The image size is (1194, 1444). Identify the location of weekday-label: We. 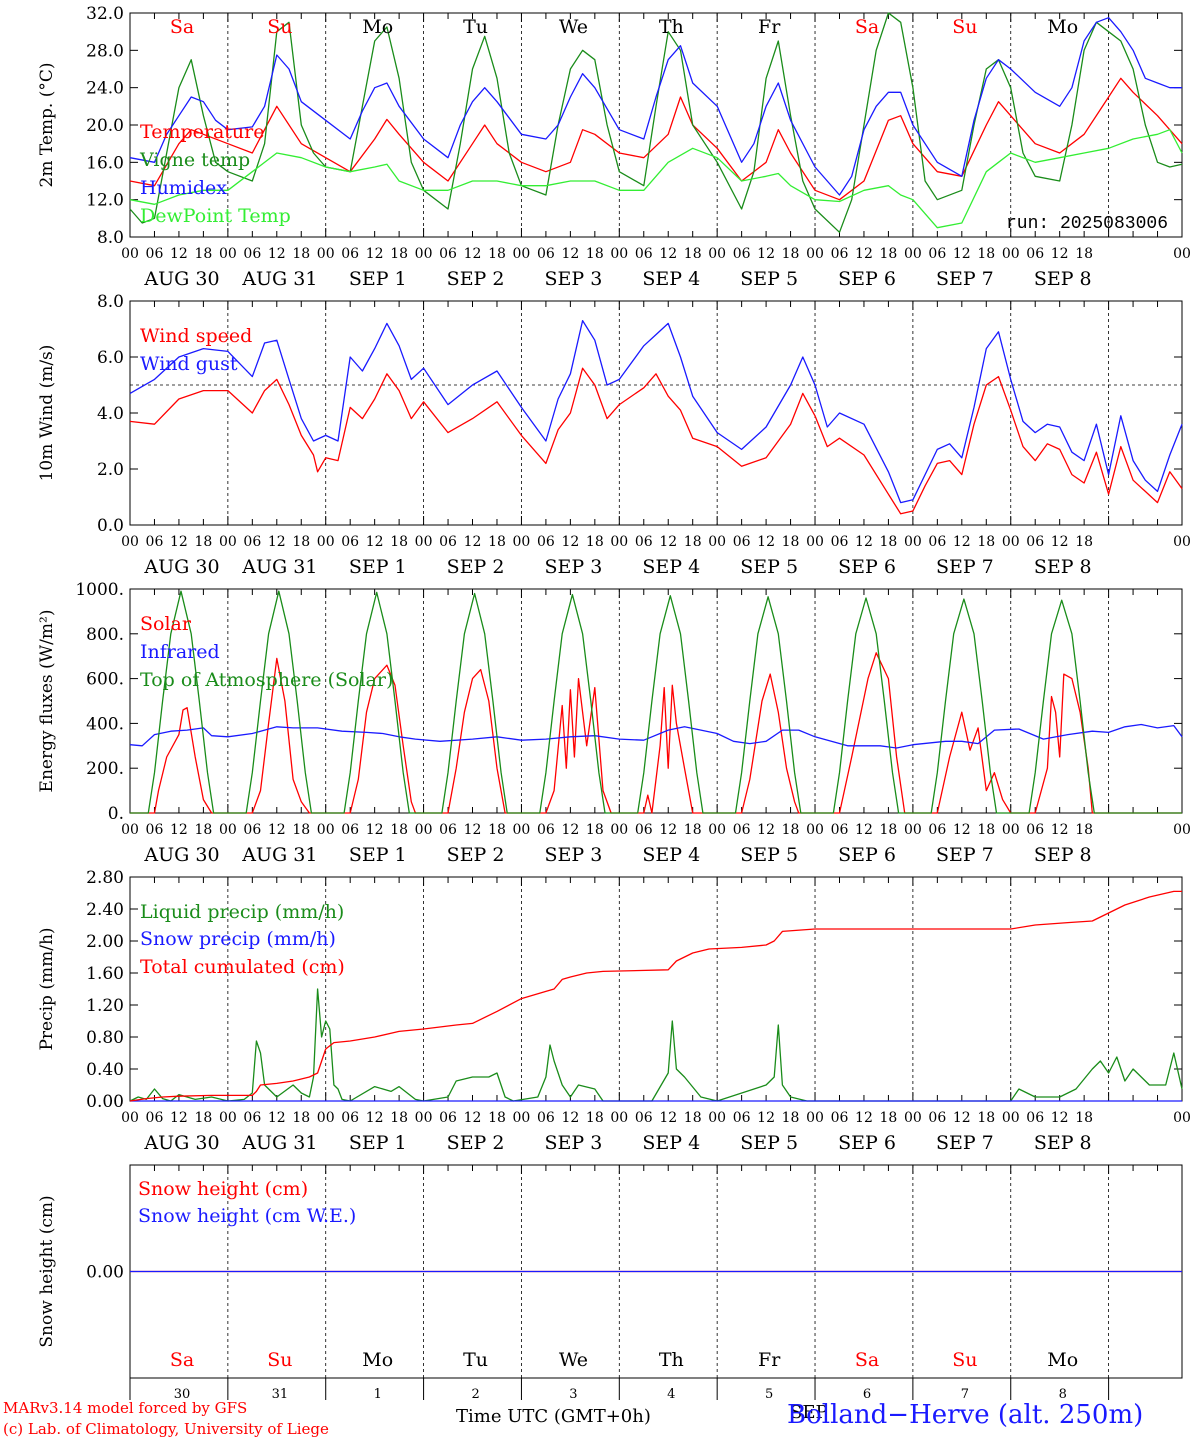
(573, 27).